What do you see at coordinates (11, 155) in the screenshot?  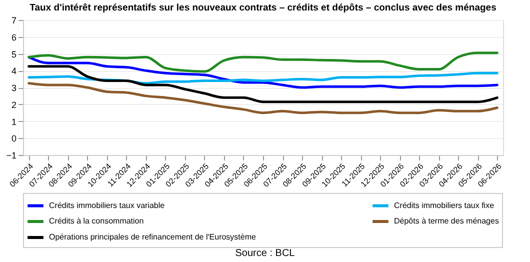 I see `y-tick-label: −1` at bounding box center [11, 155].